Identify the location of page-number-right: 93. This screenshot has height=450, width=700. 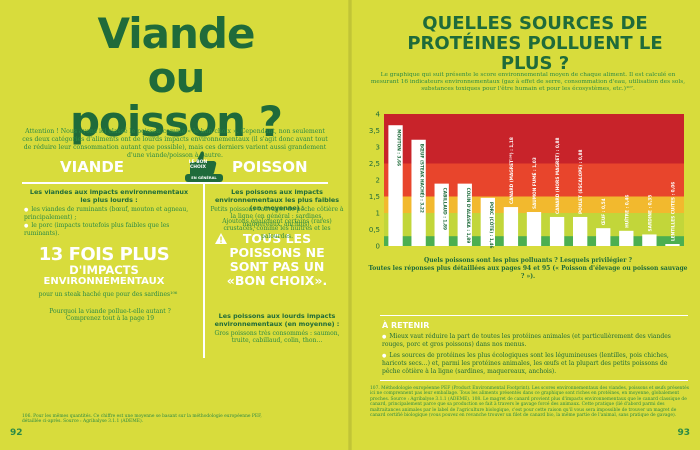
(683, 433).